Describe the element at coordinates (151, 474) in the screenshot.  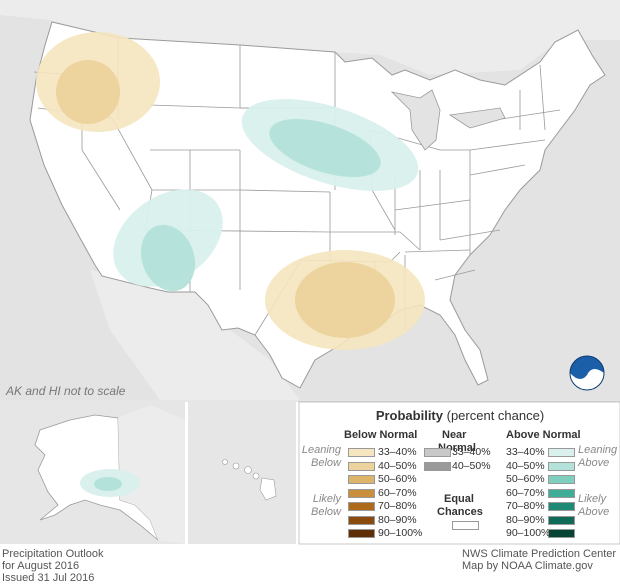
I see `canada-inset` at that location.